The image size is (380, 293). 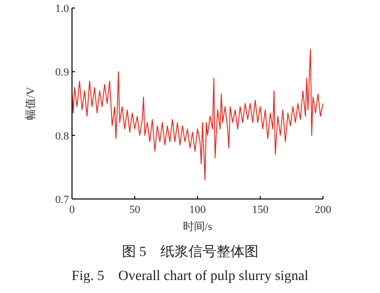 What do you see at coordinates (190, 276) in the screenshot?
I see `caption: Fig. 5 Overall chart of pulp slurry signal` at bounding box center [190, 276].